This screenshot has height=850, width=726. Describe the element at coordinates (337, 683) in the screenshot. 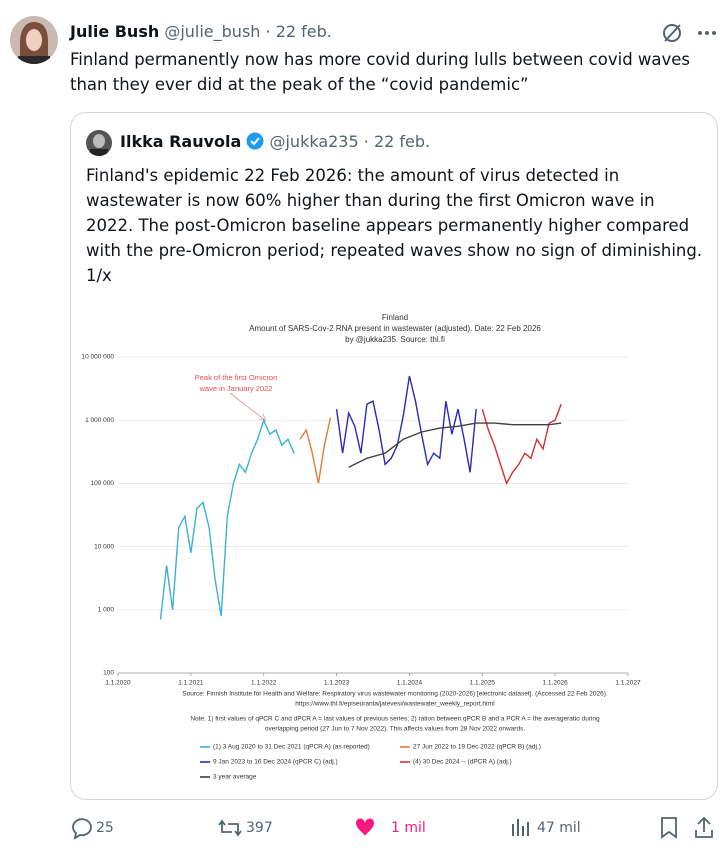

I see `x-tick-label: 1.1.2023` at that location.